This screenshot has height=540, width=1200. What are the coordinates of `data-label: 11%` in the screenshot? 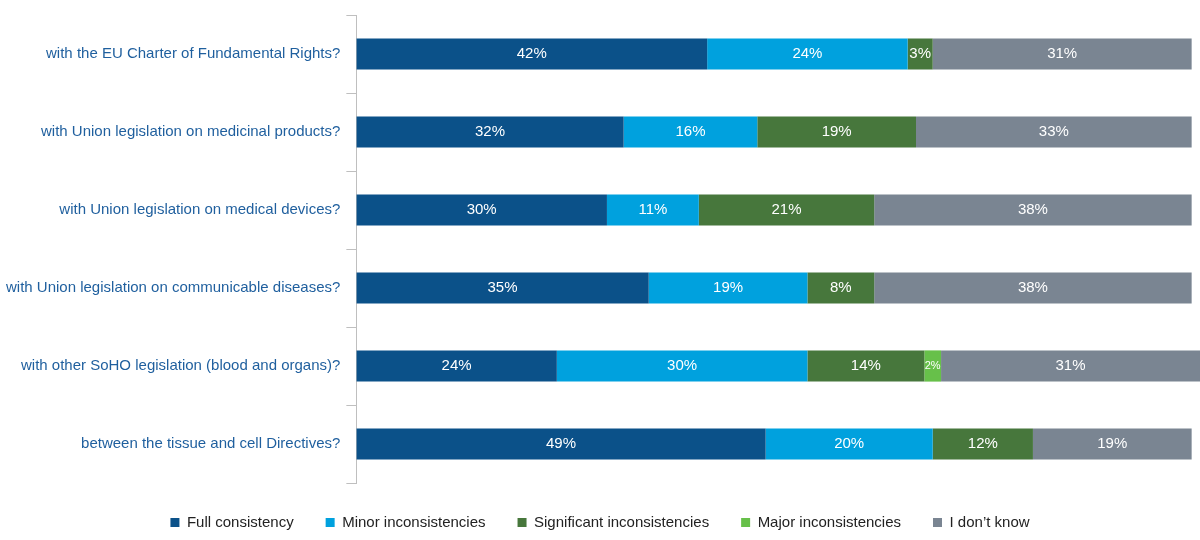 It's located at (653, 209).